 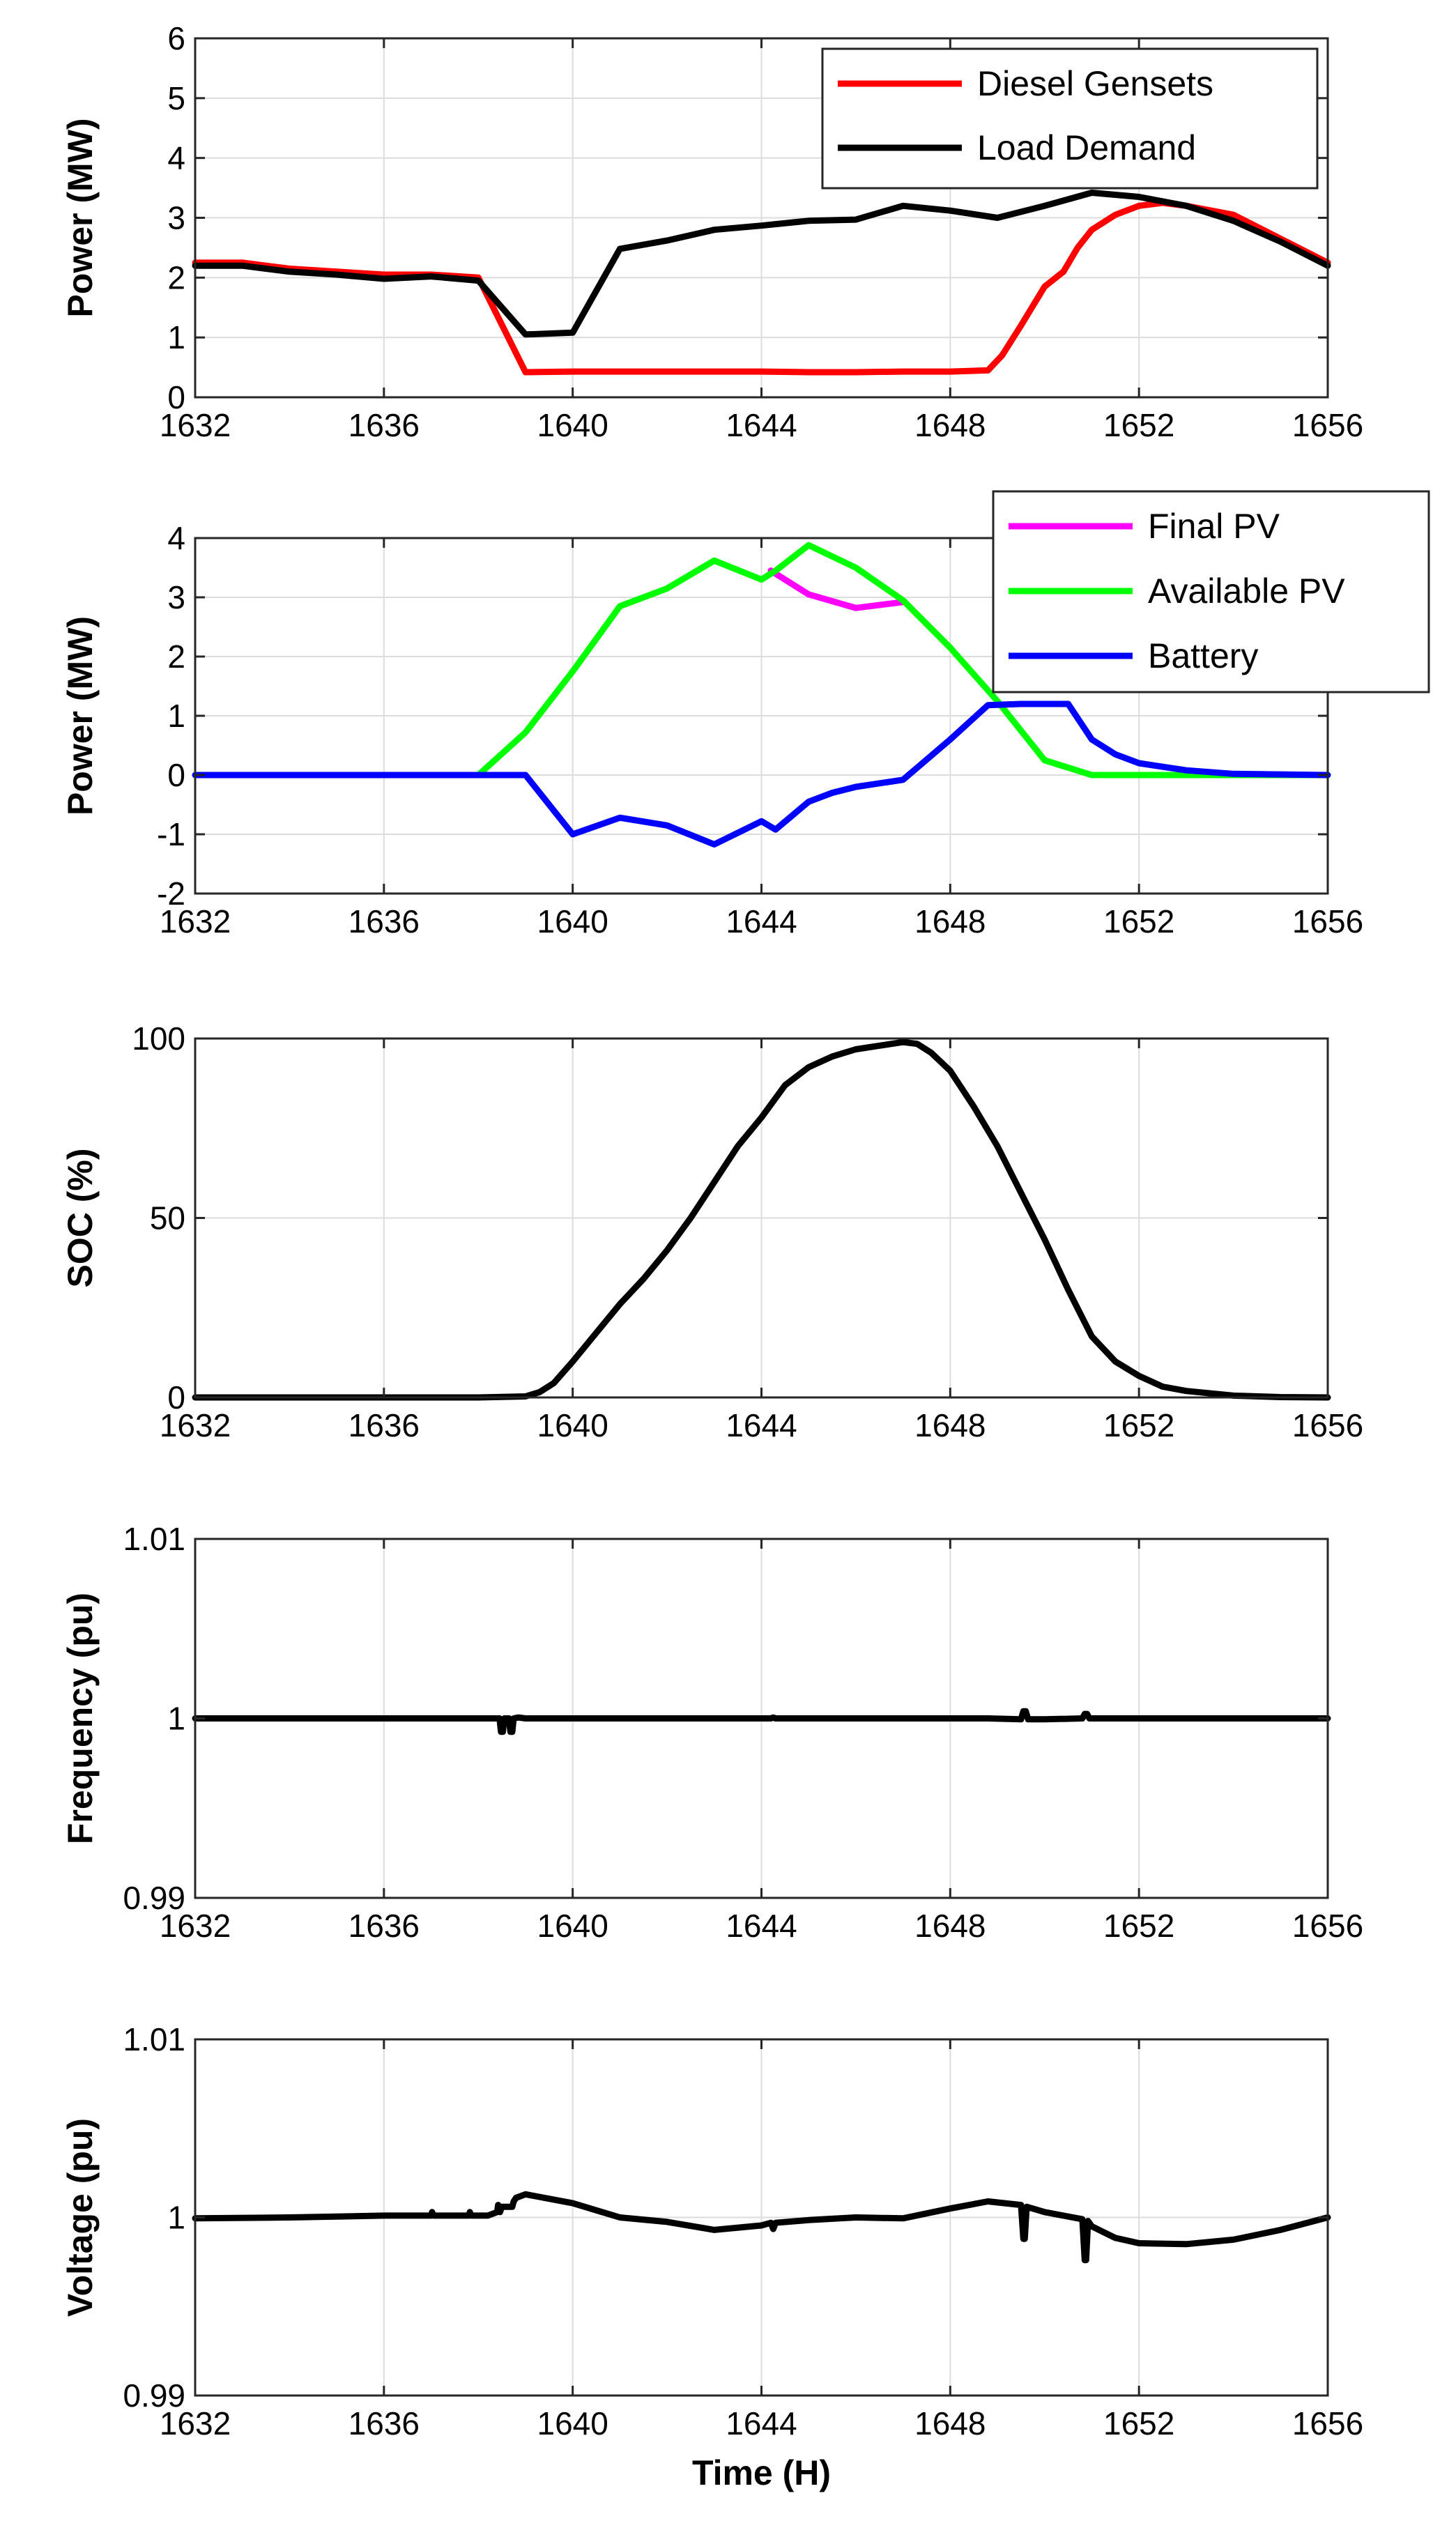 I want to click on series-line-final-pv, so click(x=837, y=589).